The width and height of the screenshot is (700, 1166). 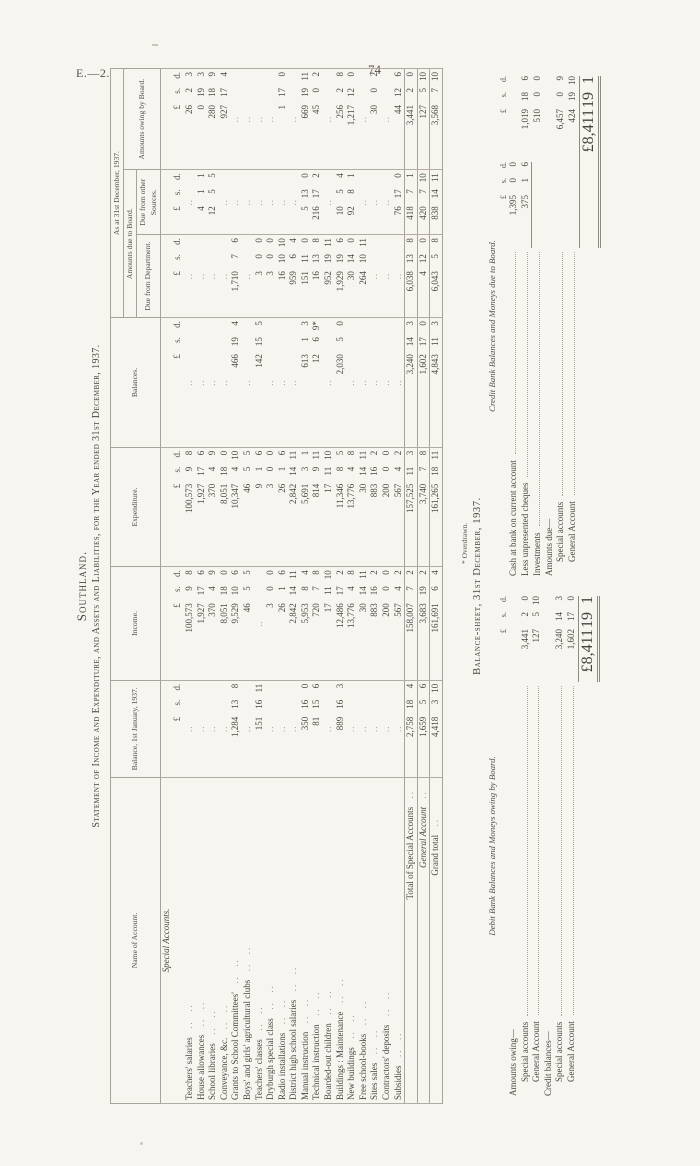 What do you see at coordinates (436, 623) in the screenshot?
I see `cell-income: 161,691 6 4` at bounding box center [436, 623].